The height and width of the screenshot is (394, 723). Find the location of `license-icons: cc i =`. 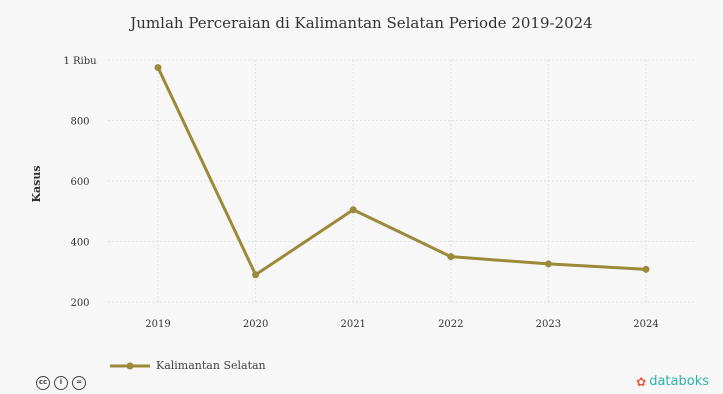

license-icons: cc i = is located at coordinates (61, 383).